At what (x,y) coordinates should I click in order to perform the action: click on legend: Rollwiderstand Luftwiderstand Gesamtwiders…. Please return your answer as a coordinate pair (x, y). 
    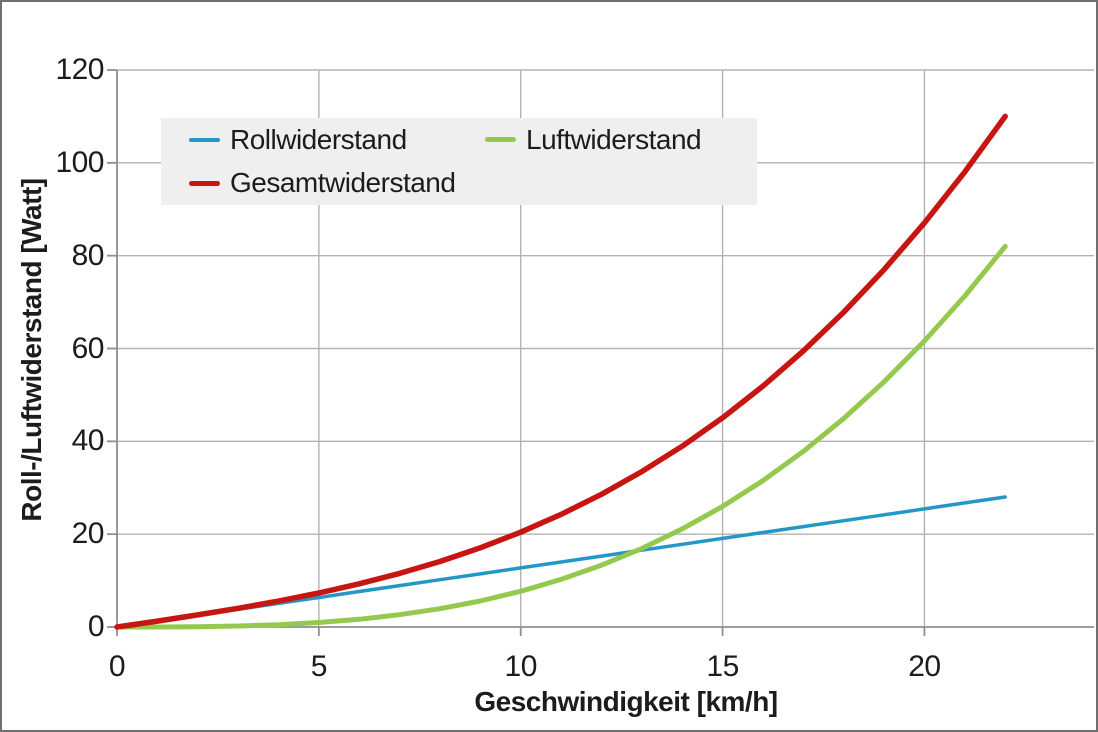
    Looking at the image, I should click on (459, 161).